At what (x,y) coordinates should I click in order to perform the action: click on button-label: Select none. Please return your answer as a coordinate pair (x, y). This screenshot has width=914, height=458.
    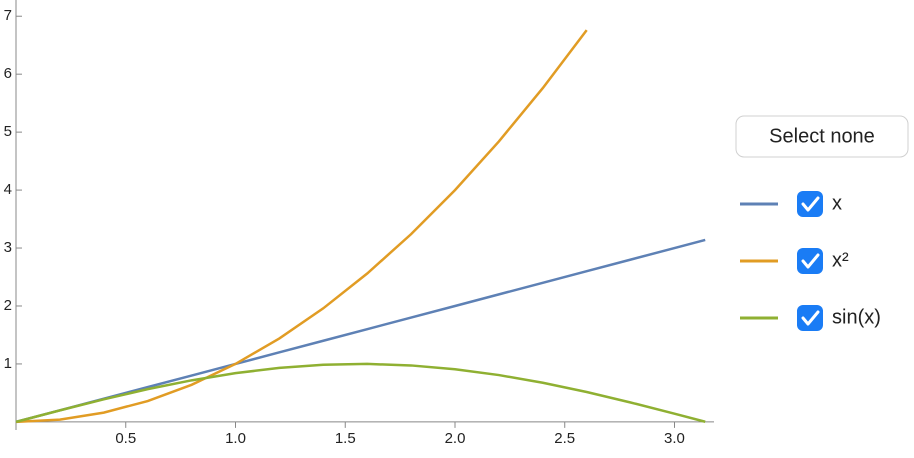
    Looking at the image, I should click on (822, 136).